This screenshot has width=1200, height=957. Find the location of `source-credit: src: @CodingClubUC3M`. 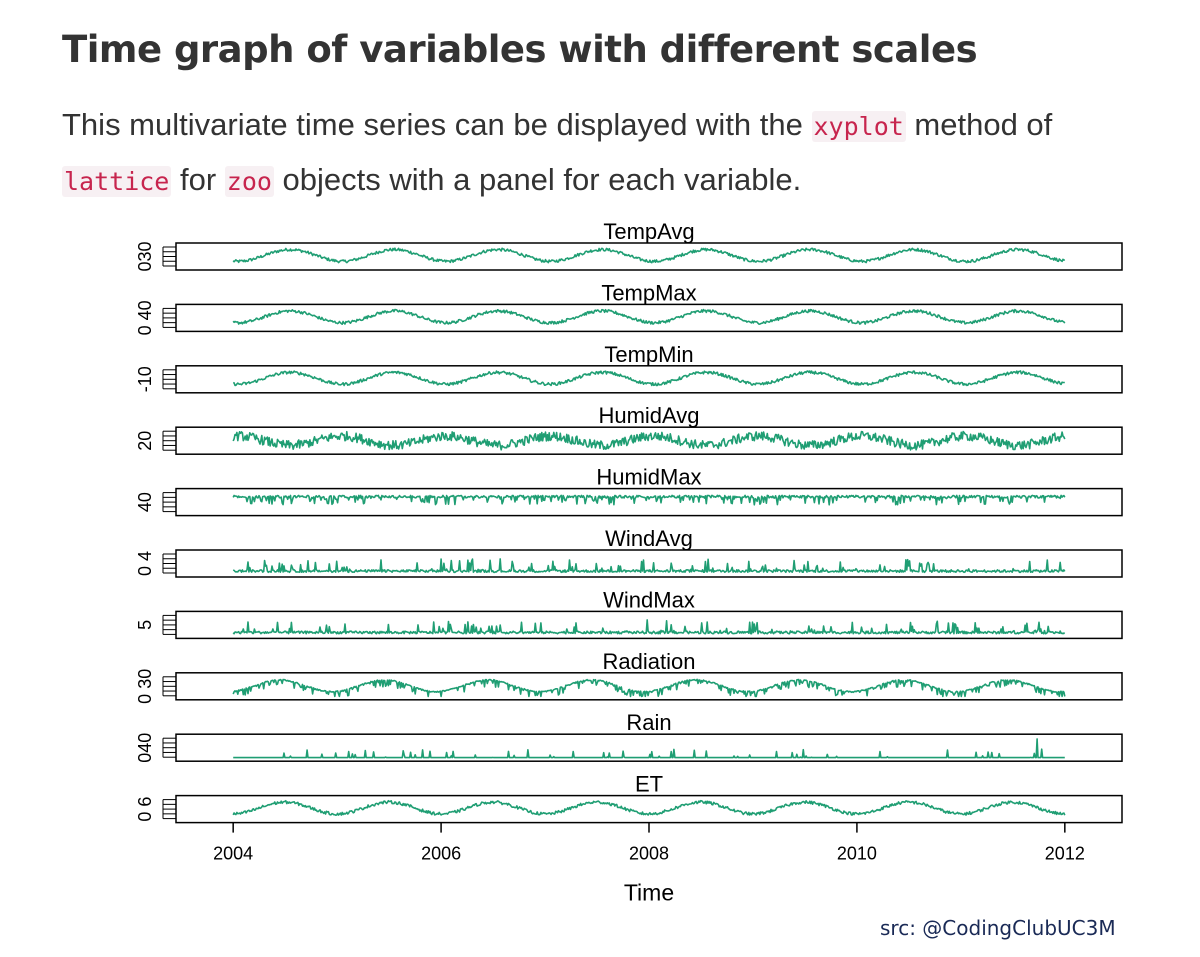

source-credit: src: @CodingClubUC3M is located at coordinates (998, 928).